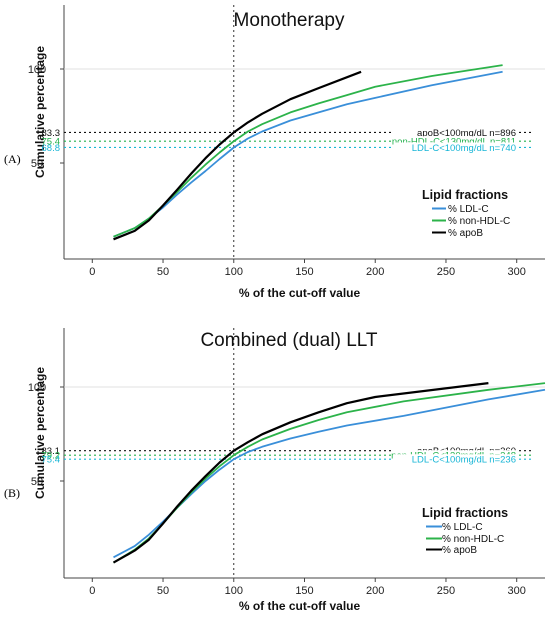 Image resolution: width=550 pixels, height=624 pixels. I want to click on reference-annotation: LDL-C<100mg/dL n=740, so click(464, 148).